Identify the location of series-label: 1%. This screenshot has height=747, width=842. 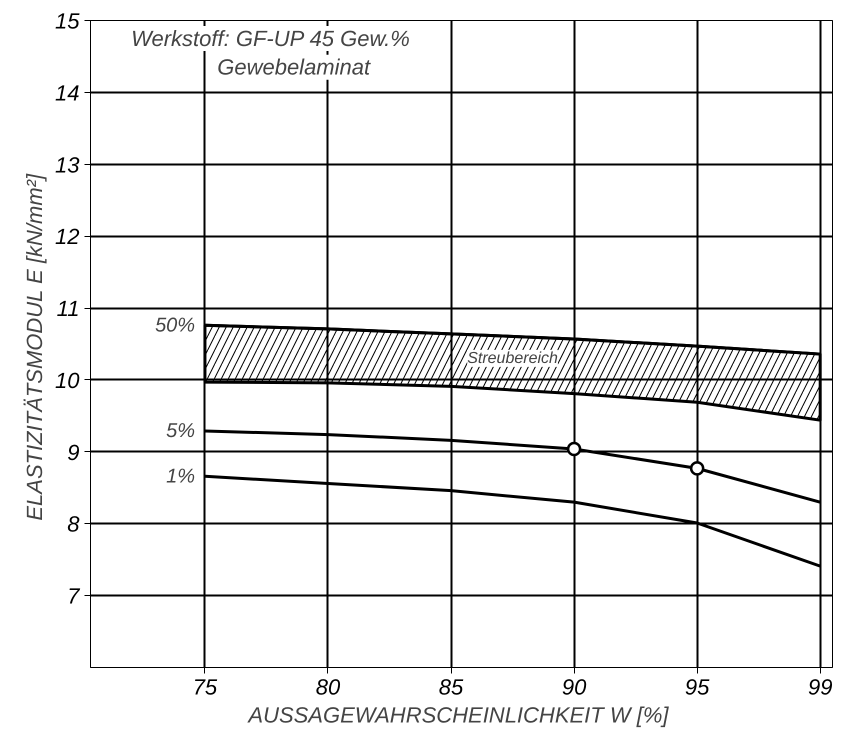
(181, 476).